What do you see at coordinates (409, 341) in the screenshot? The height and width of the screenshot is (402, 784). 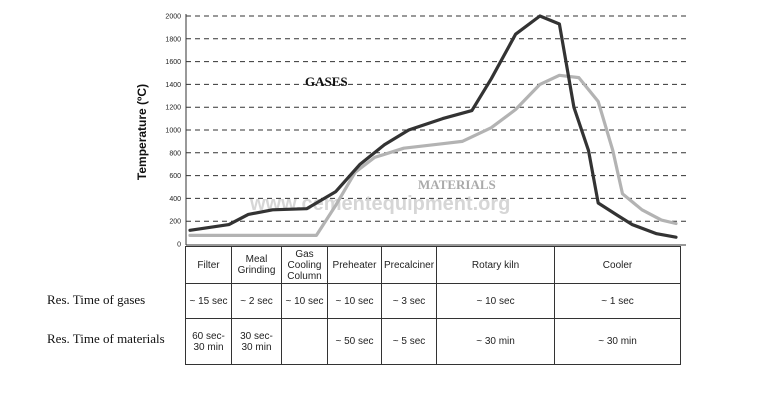 I see `material-time-cell: ~ 5 sec` at bounding box center [409, 341].